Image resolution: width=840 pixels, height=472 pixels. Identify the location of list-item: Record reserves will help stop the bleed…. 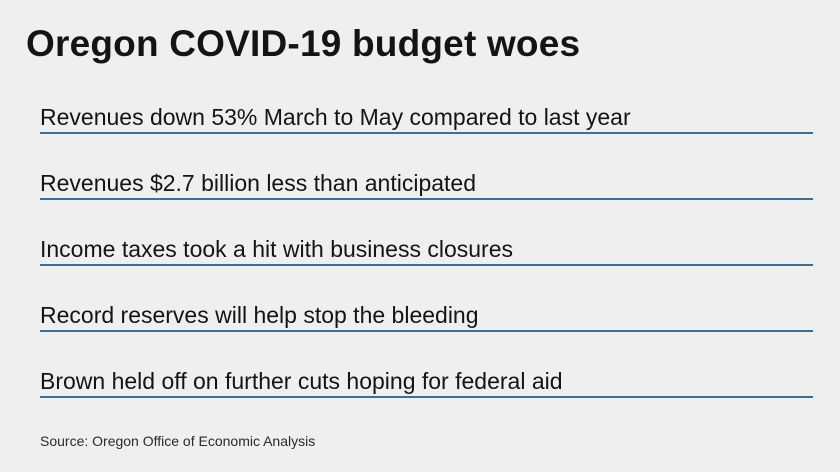
(426, 325).